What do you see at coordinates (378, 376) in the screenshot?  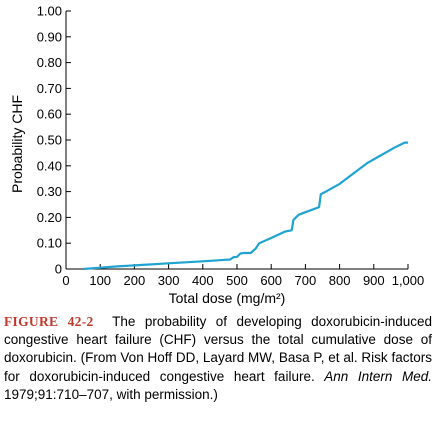 I see `caption-journal: Ann Intern Med.` at bounding box center [378, 376].